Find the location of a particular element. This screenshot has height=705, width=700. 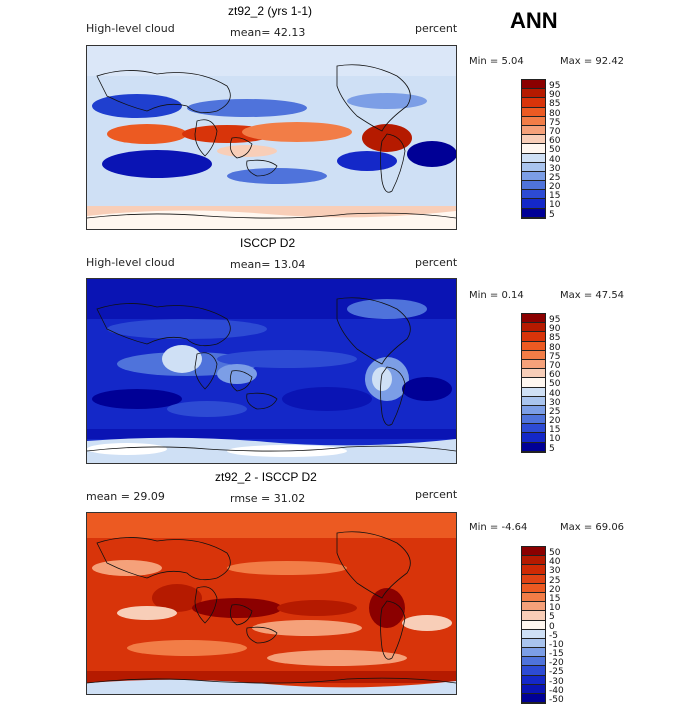

panel-2-variable-label: High-level cloud is located at coordinates (130, 262).